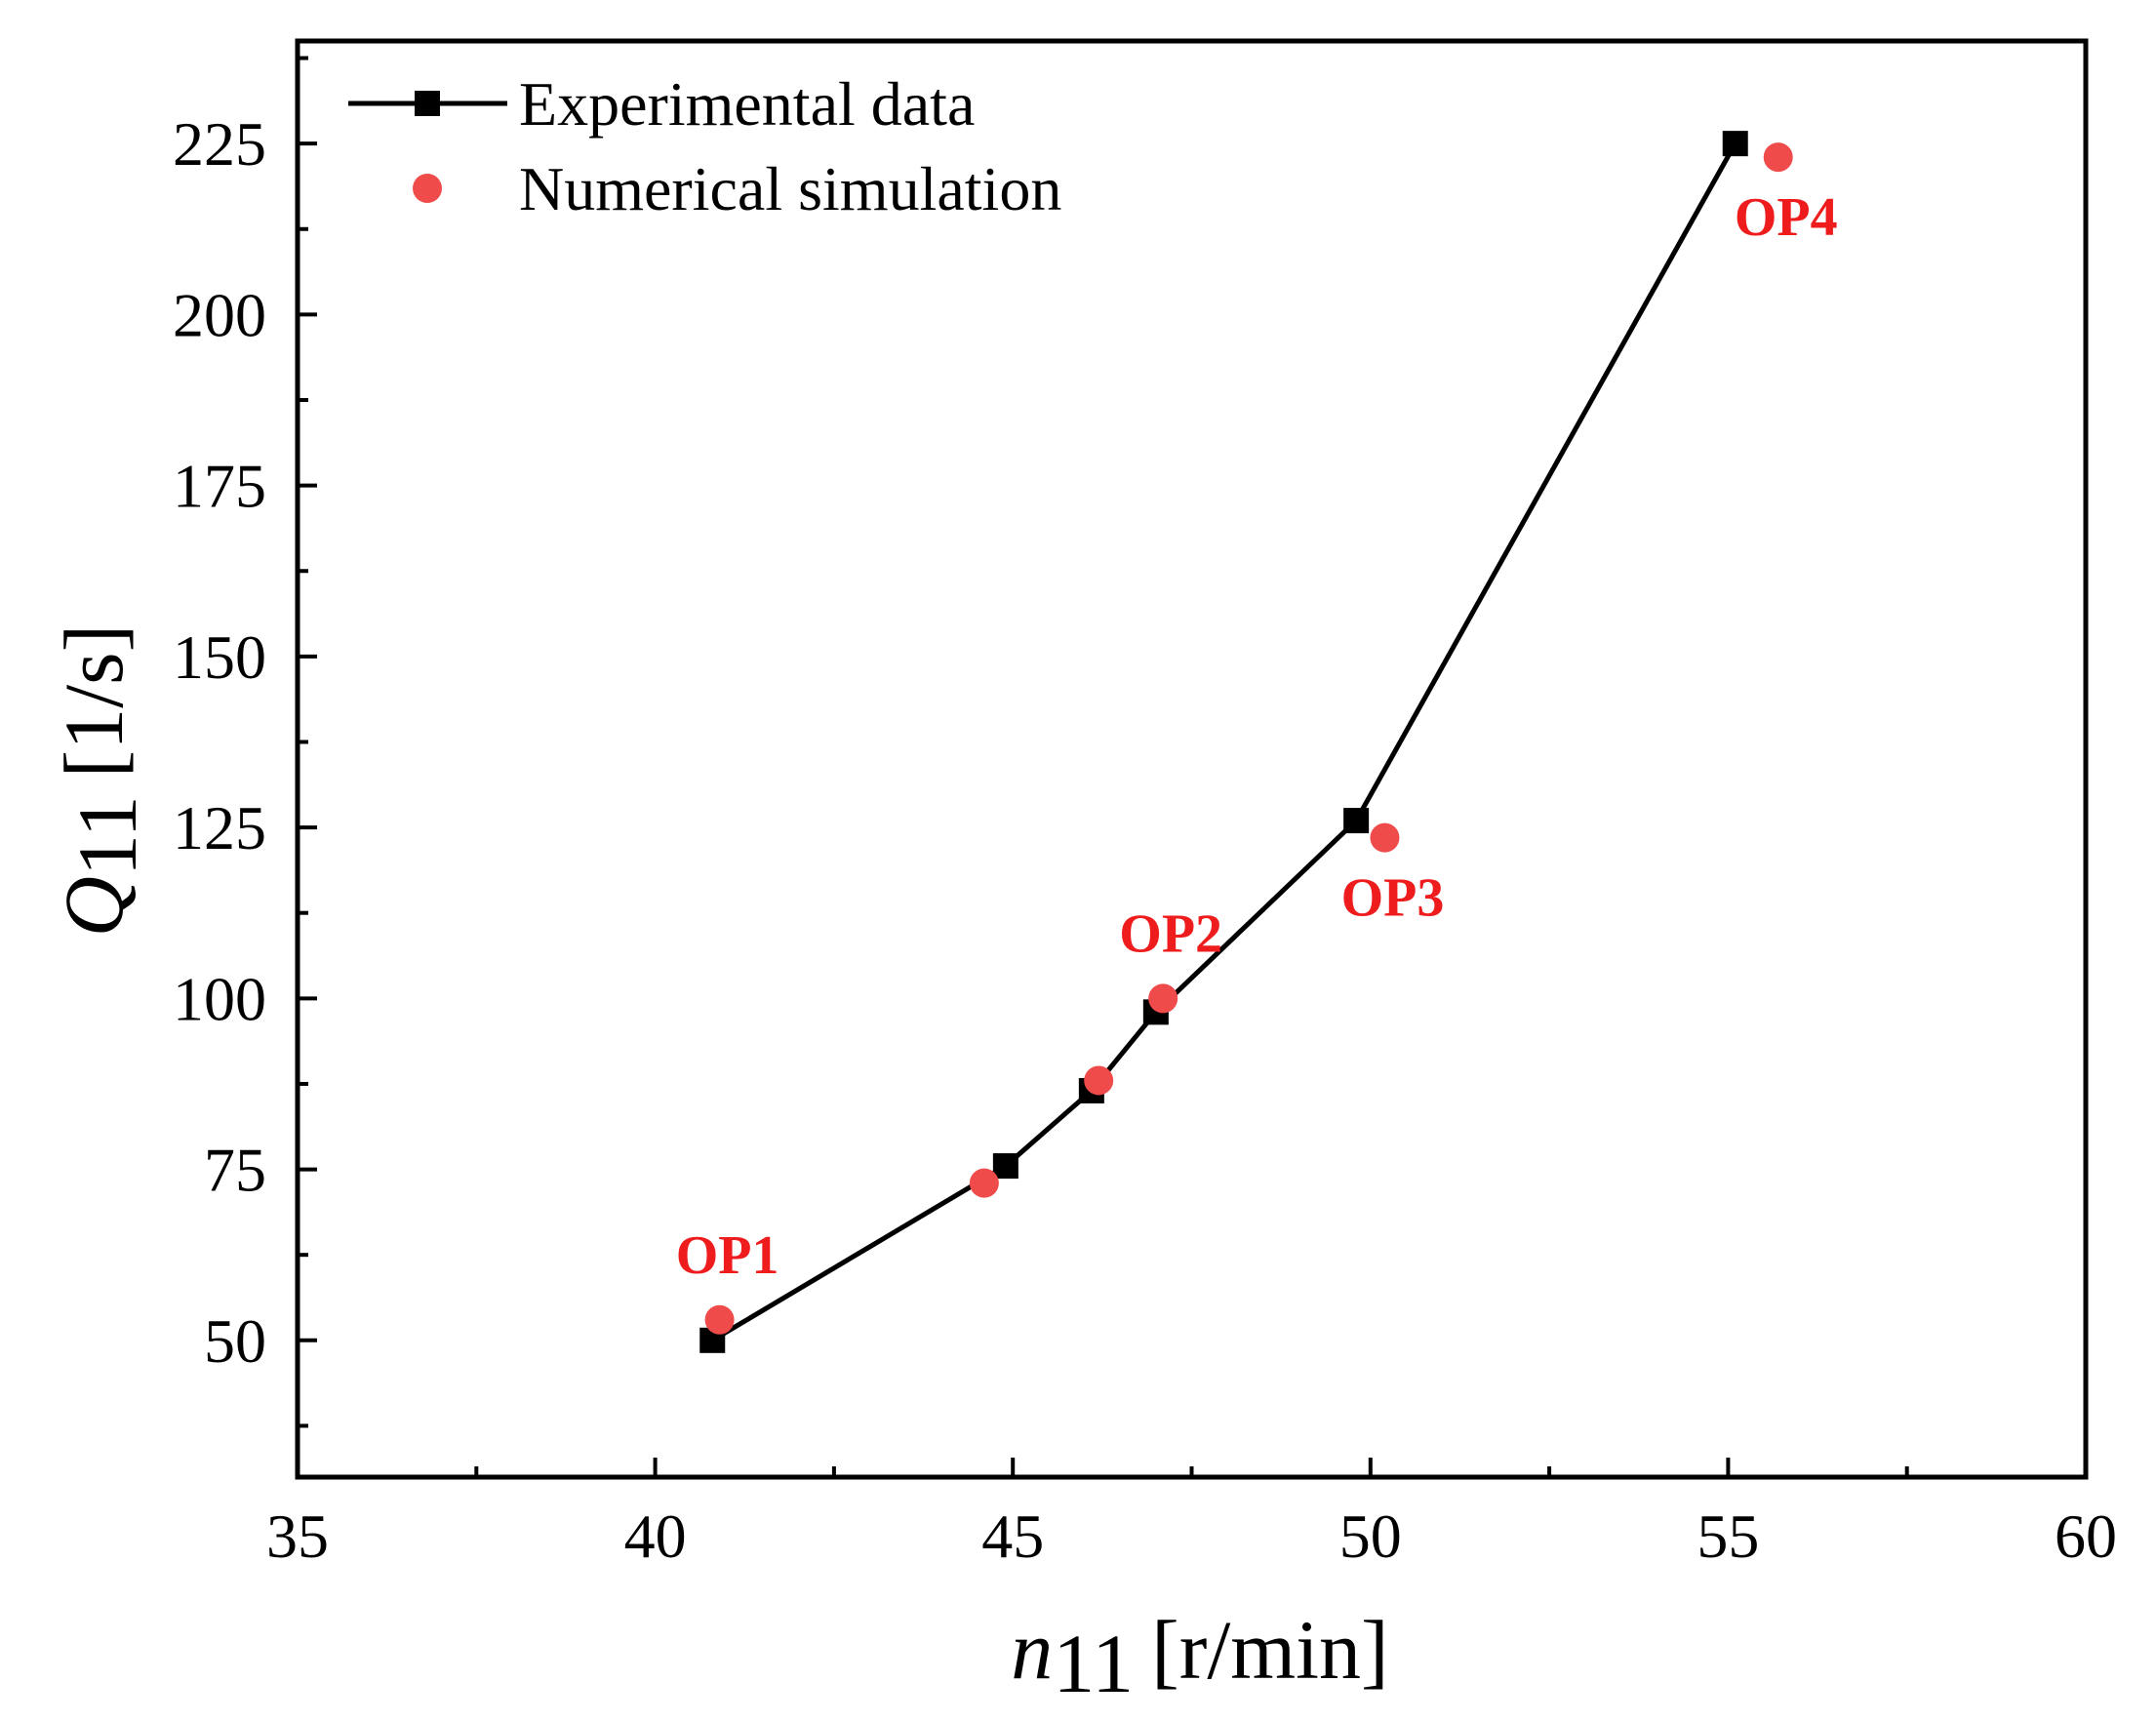  What do you see at coordinates (297, 1536) in the screenshot?
I see `x-tick-label: 35` at bounding box center [297, 1536].